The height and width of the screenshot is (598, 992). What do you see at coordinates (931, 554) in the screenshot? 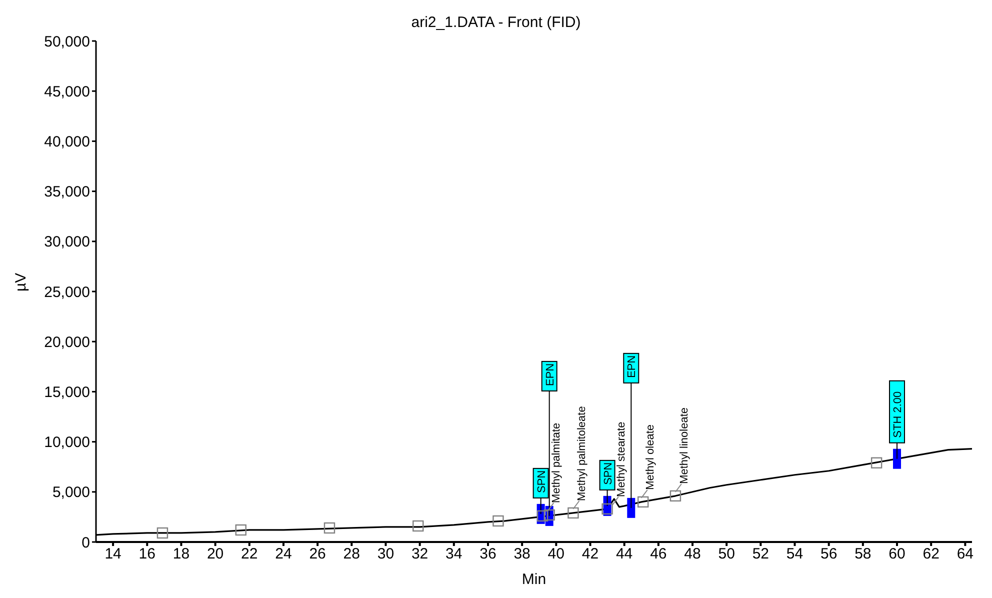
I see `x-tick-label: 62` at bounding box center [931, 554].